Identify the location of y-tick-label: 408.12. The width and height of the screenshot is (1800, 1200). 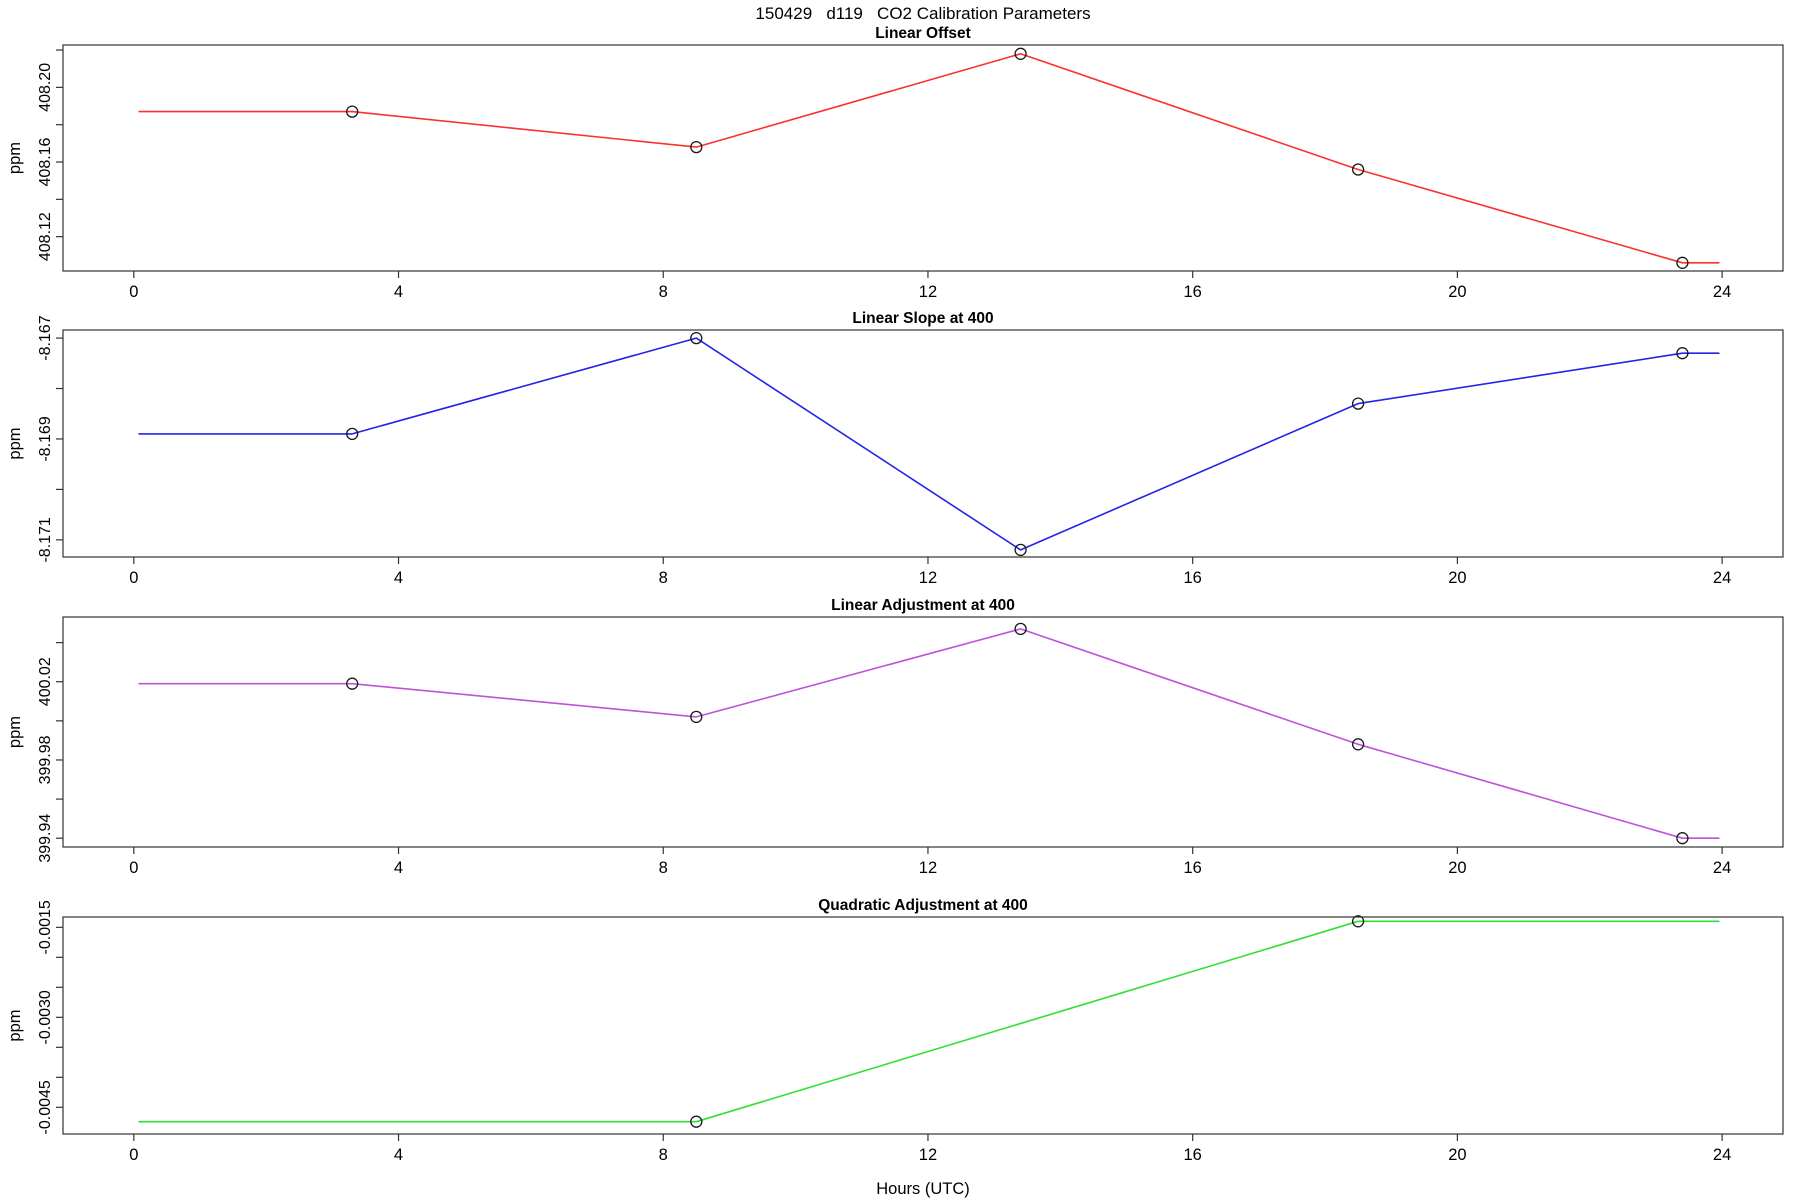
(45, 236).